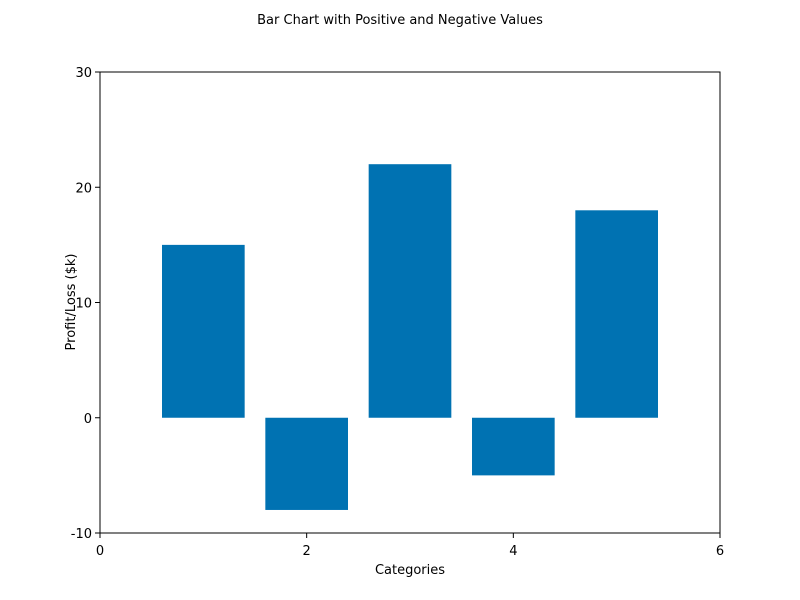 The width and height of the screenshot is (800, 600). What do you see at coordinates (410, 570) in the screenshot?
I see `x-axis-label: Categories` at bounding box center [410, 570].